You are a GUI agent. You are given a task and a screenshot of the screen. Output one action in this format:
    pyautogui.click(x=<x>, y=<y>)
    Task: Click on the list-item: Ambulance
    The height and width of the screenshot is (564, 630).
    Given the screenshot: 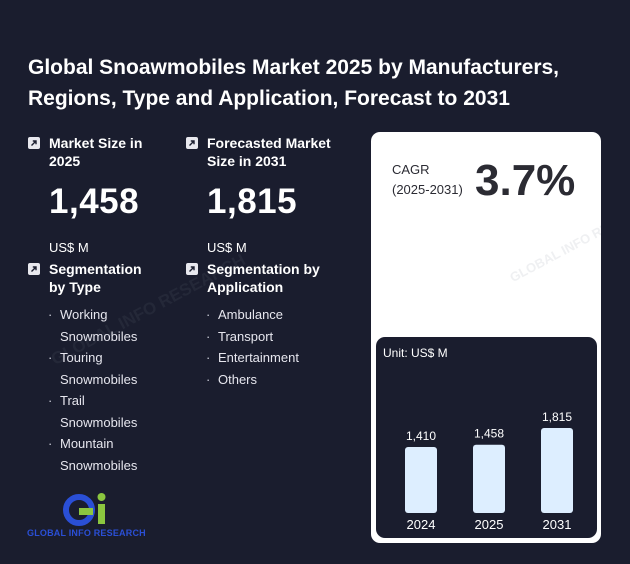 What is the action you would take?
    pyautogui.click(x=261, y=315)
    